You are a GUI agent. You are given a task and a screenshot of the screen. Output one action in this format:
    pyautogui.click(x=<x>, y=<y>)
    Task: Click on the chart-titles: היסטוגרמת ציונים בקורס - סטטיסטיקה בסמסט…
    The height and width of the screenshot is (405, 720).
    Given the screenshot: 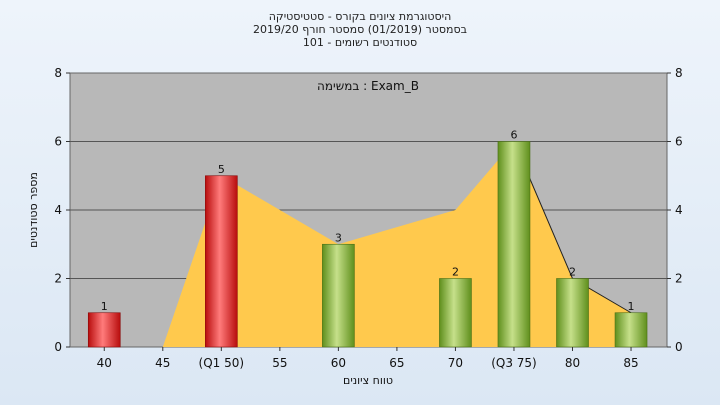 What is the action you would take?
    pyautogui.click(x=360, y=29)
    